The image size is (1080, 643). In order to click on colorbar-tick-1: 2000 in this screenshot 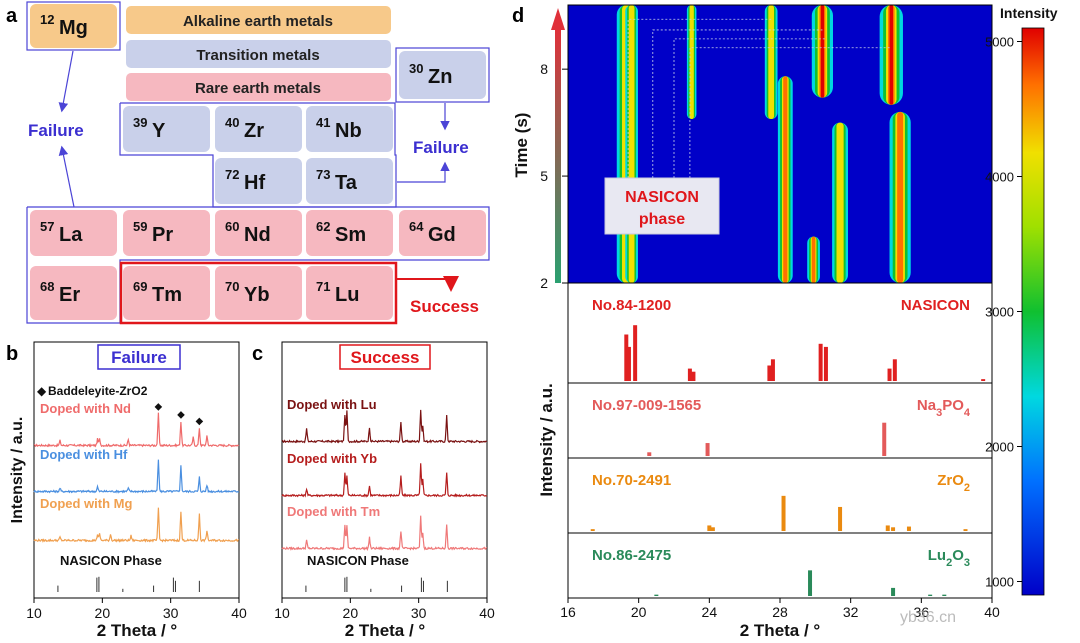, I will do `click(999, 447)`.